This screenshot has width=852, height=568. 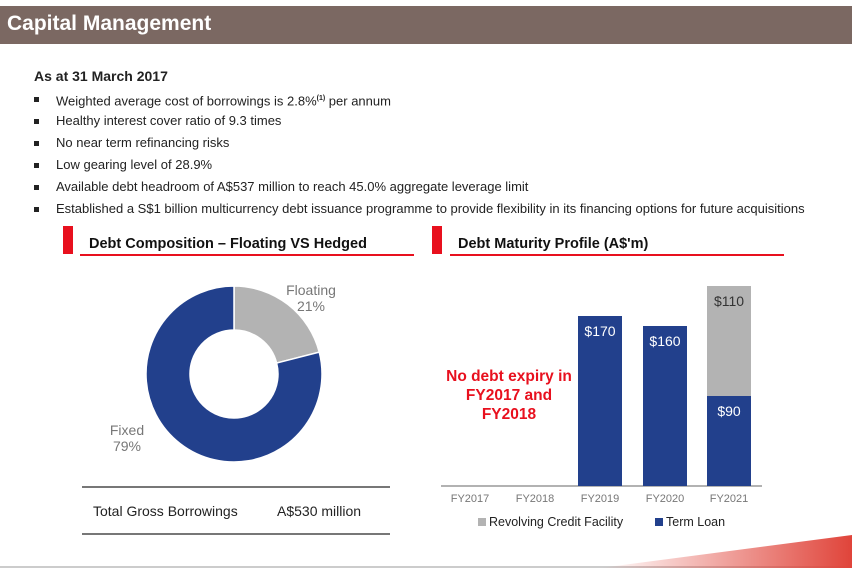 I want to click on x-tick-label: FY2019, so click(x=600, y=499).